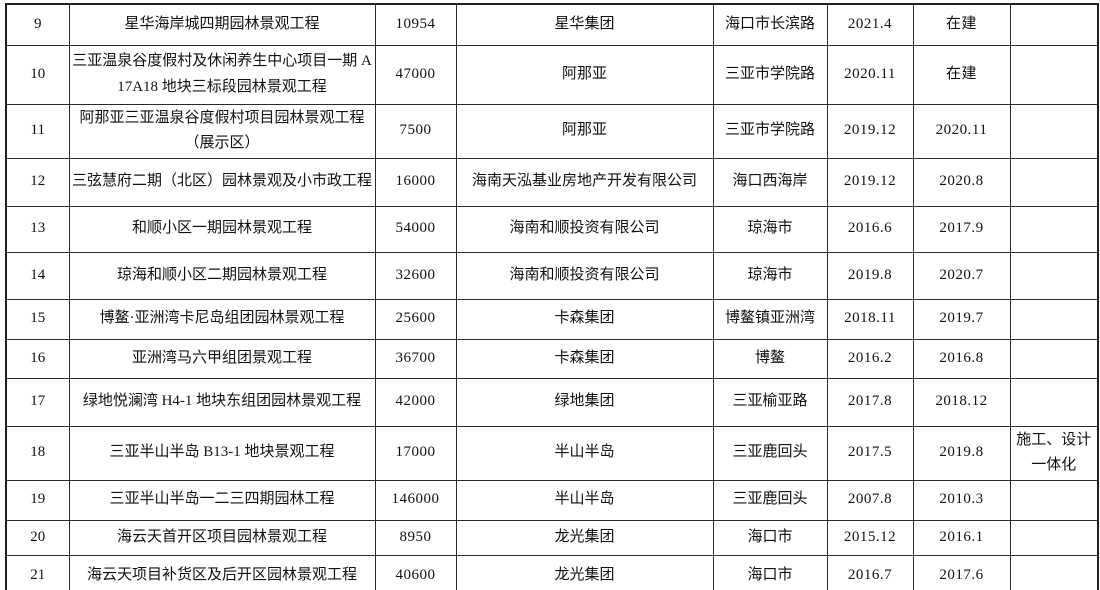  What do you see at coordinates (222, 131) in the screenshot?
I see `project-name: 阿那亚三亚温泉谷度假村项目园林景观工程（展示区）` at bounding box center [222, 131].